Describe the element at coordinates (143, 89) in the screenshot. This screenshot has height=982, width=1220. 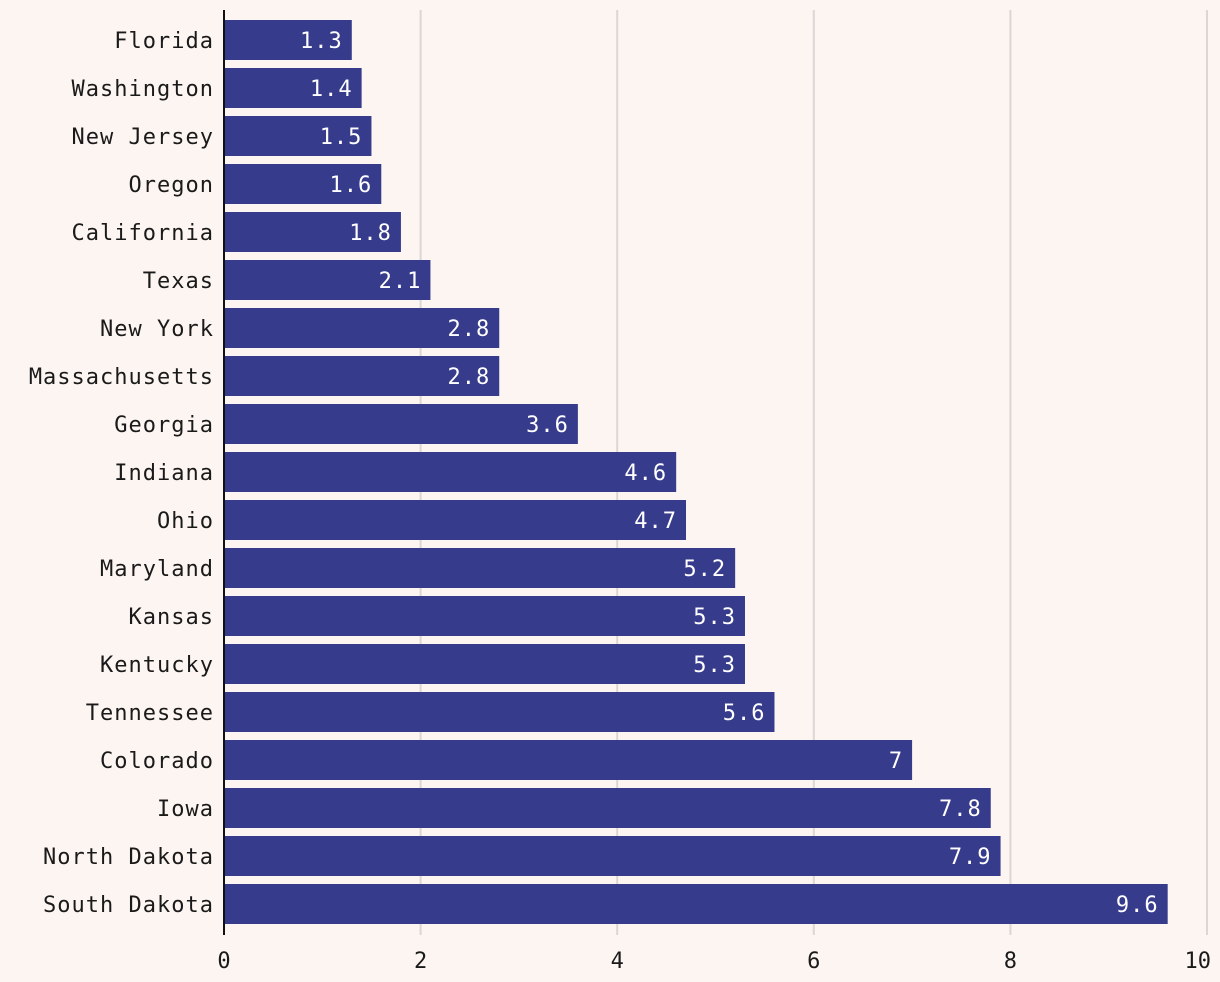
I see `category-label: Washington` at that location.